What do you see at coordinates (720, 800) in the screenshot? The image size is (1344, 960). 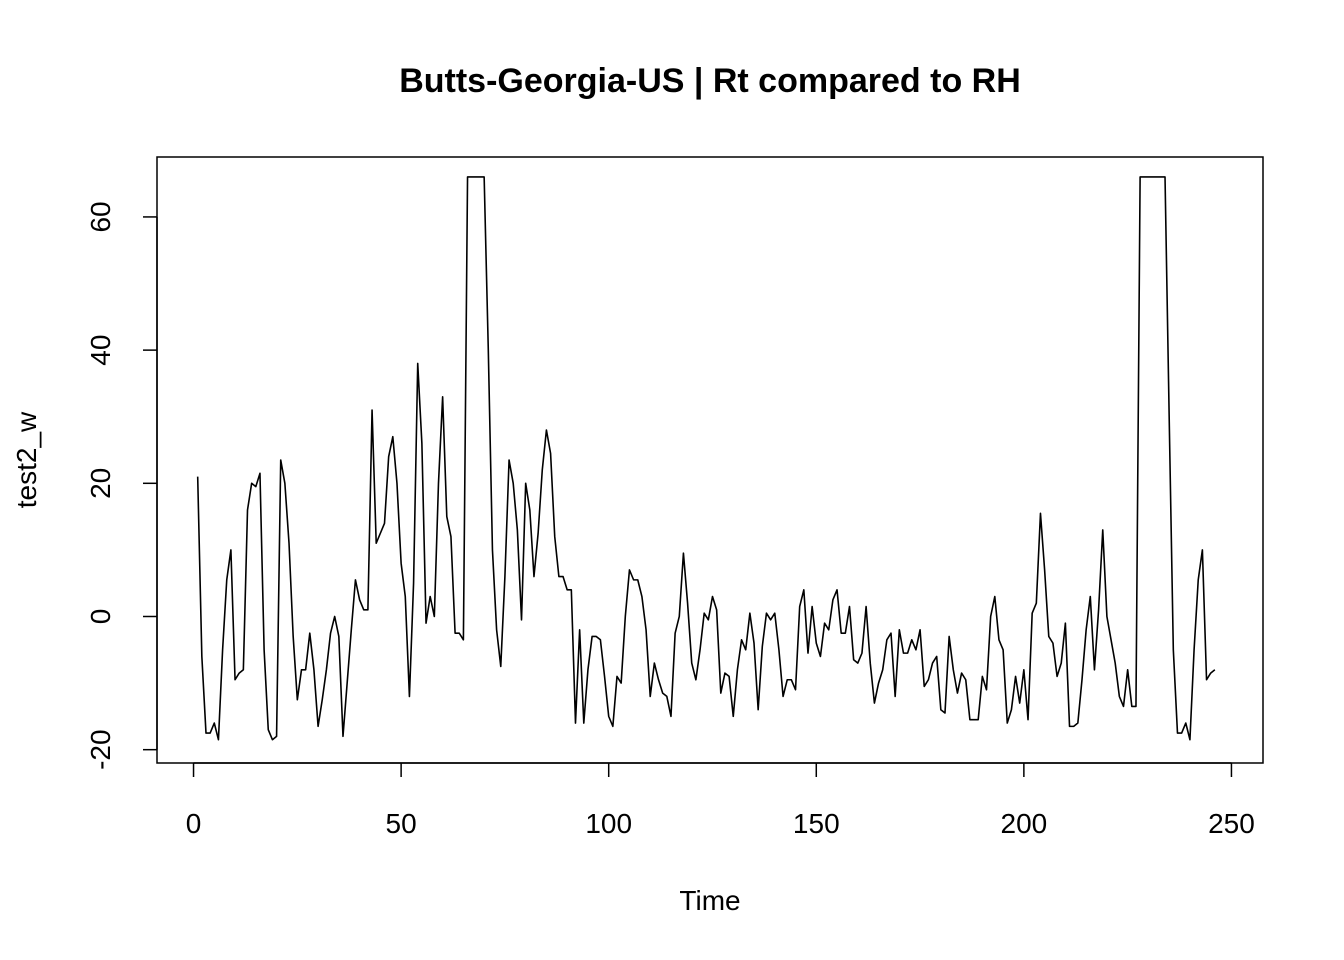 I see `x-axis: 0 50 100 150 200 250` at bounding box center [720, 800].